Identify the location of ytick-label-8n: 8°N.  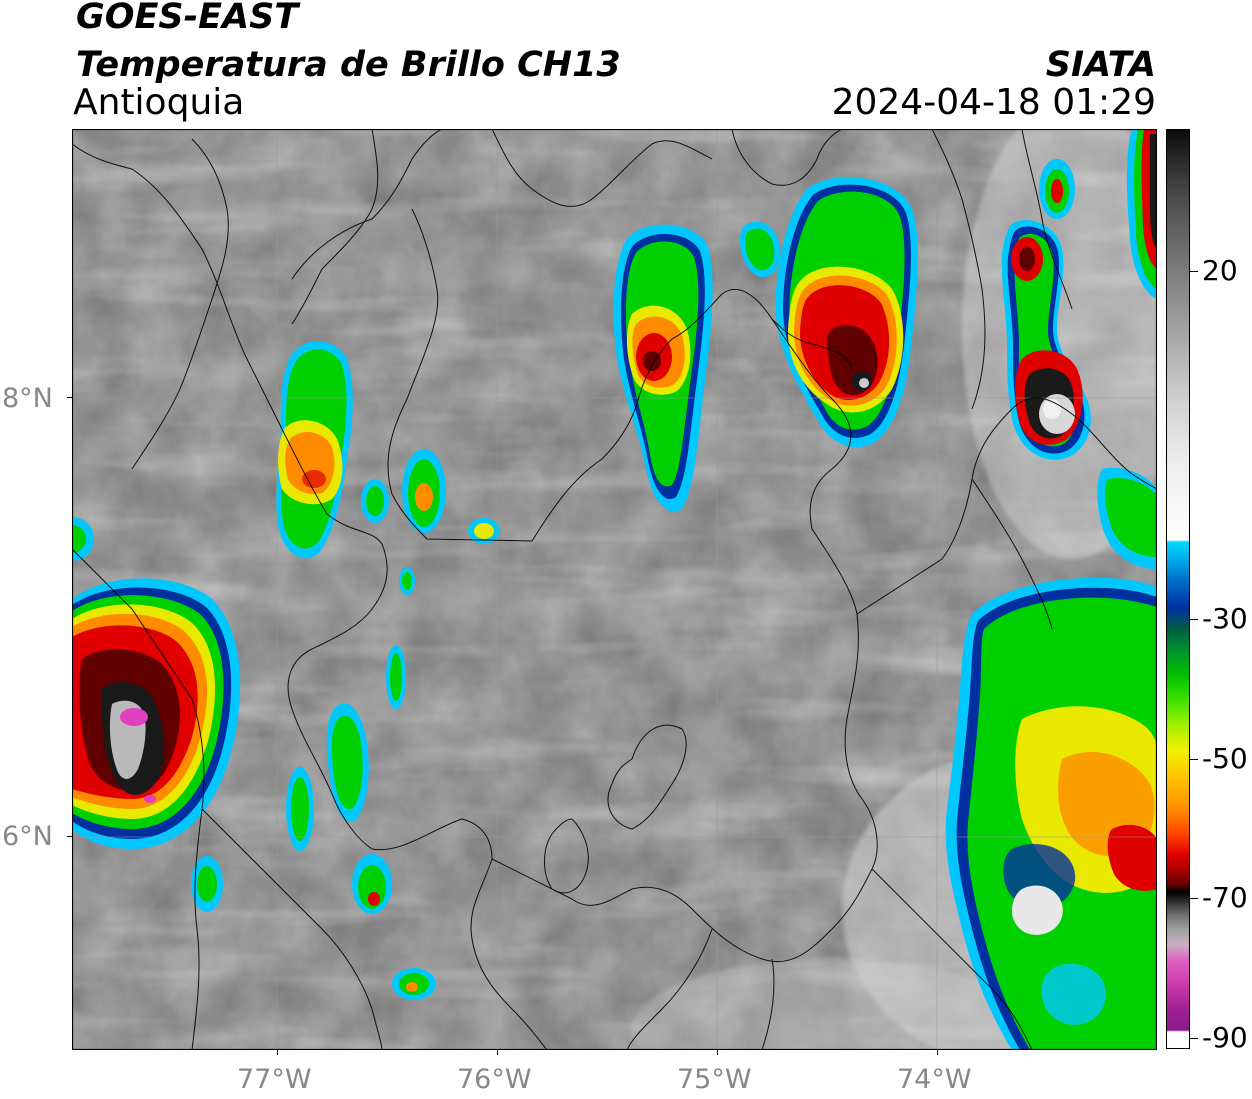
(27, 398).